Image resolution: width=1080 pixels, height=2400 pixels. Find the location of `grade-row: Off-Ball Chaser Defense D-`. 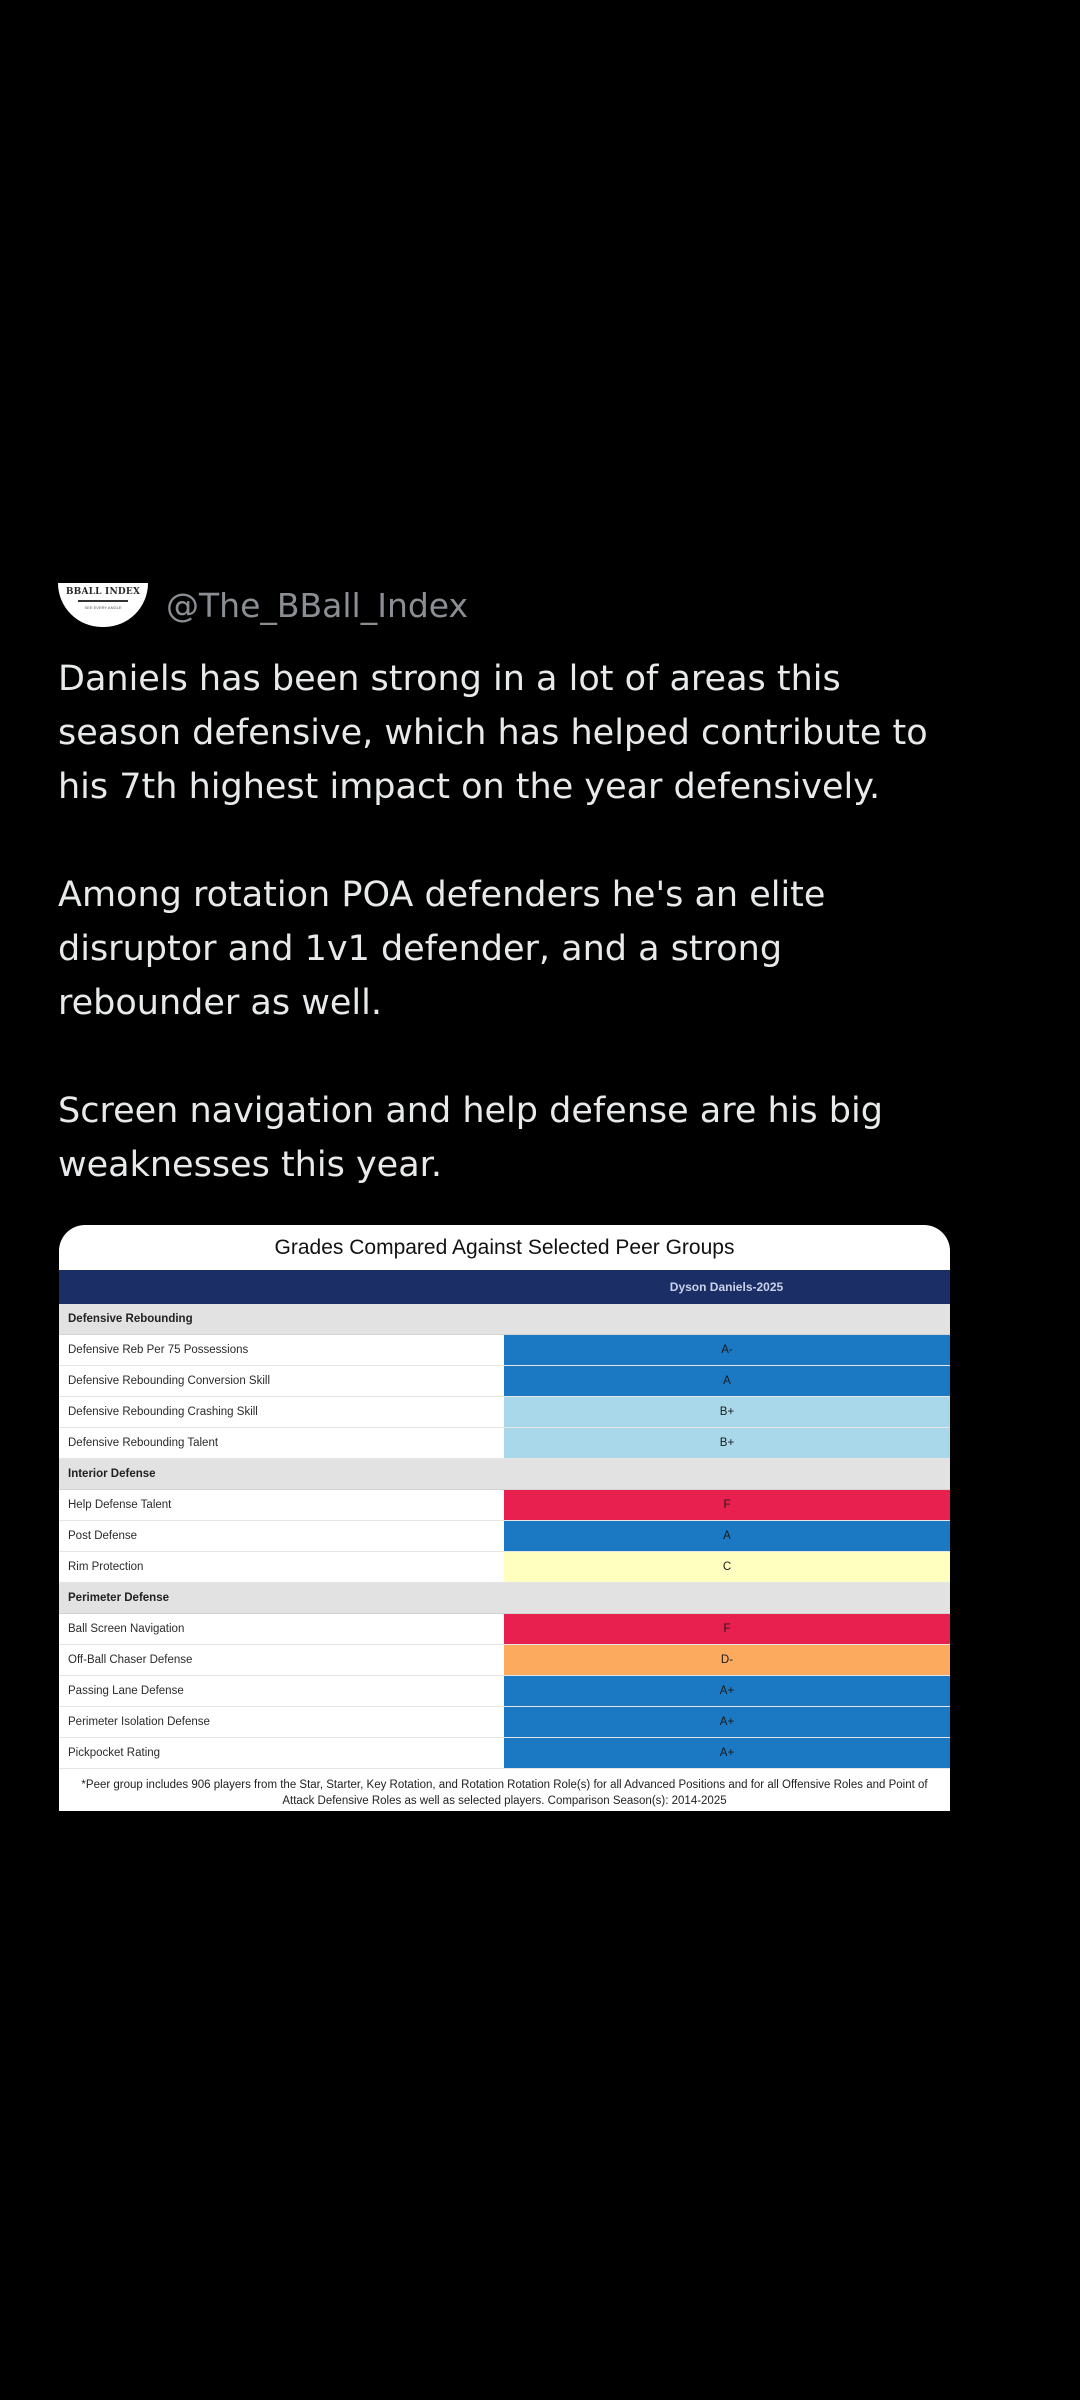

grade-row: Off-Ball Chaser Defense D- is located at coordinates (504, 1660).